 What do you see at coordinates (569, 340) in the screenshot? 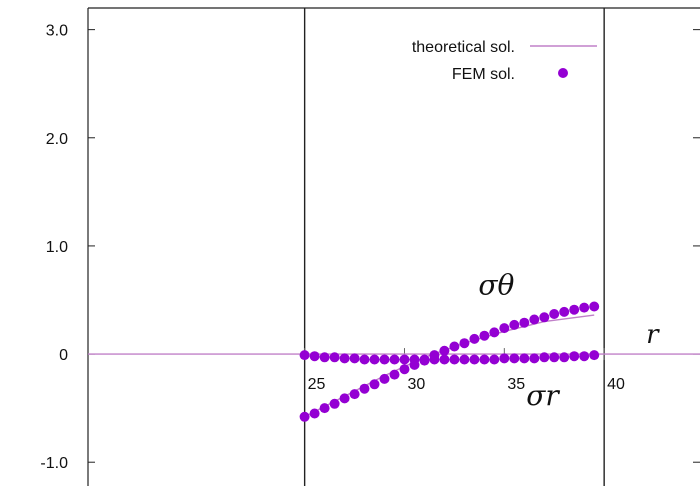
I see `annotations-group: σθ σr r` at bounding box center [569, 340].